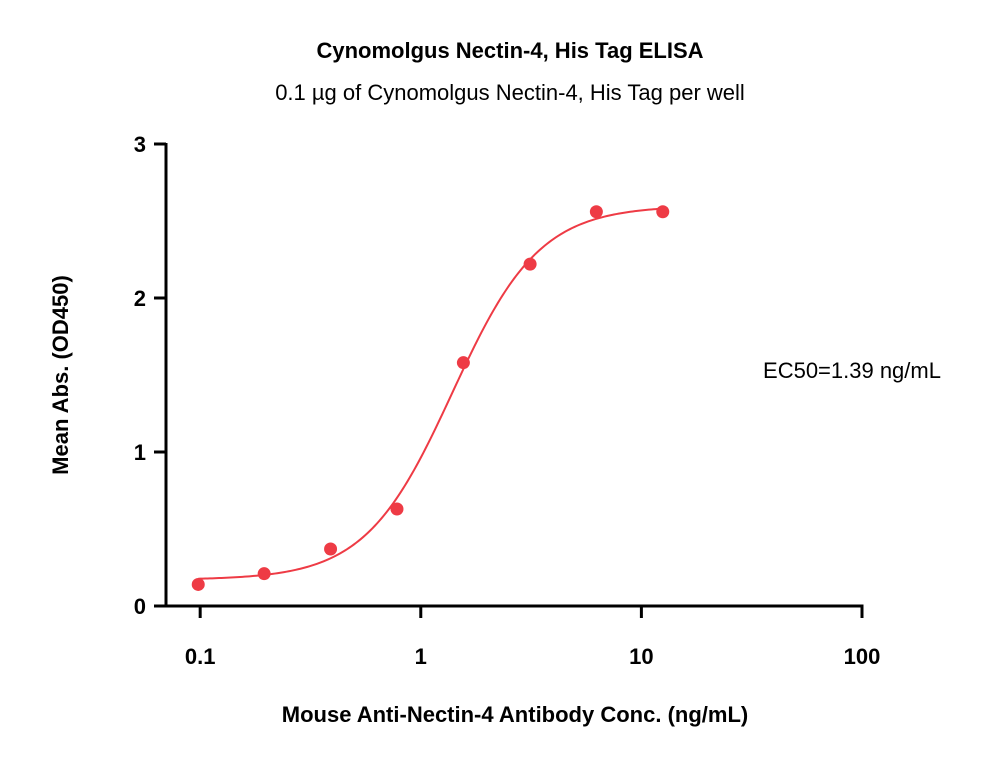  I want to click on x-tick-label: 10, so click(641, 656).